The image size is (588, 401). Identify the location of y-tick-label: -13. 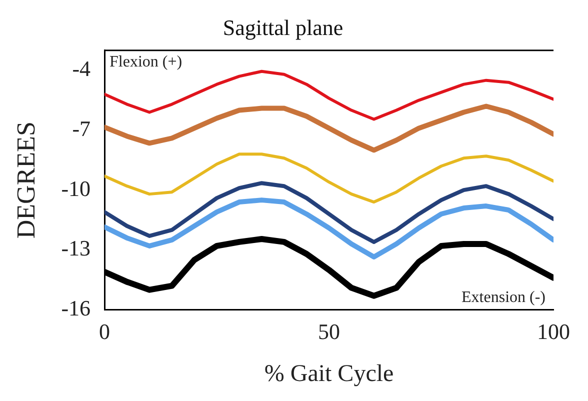
(76, 248).